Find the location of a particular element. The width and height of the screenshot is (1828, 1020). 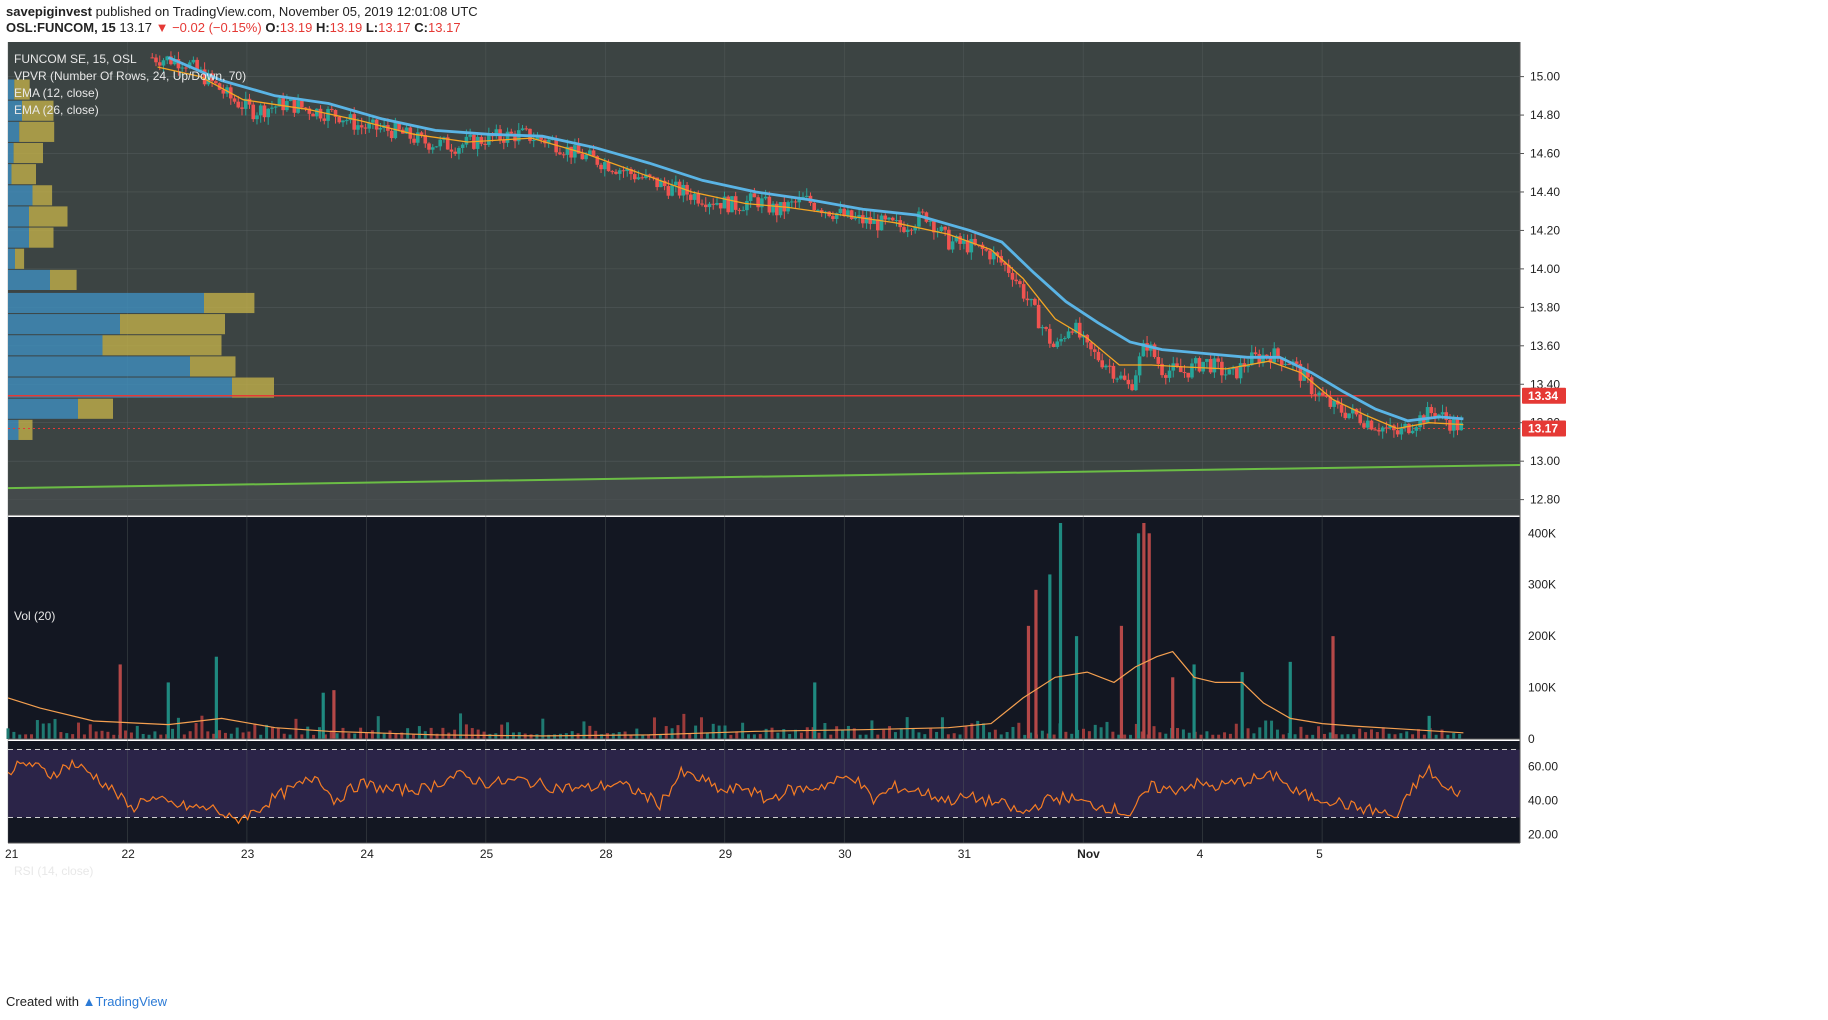

time-axis-label: 22 is located at coordinates (128, 854).